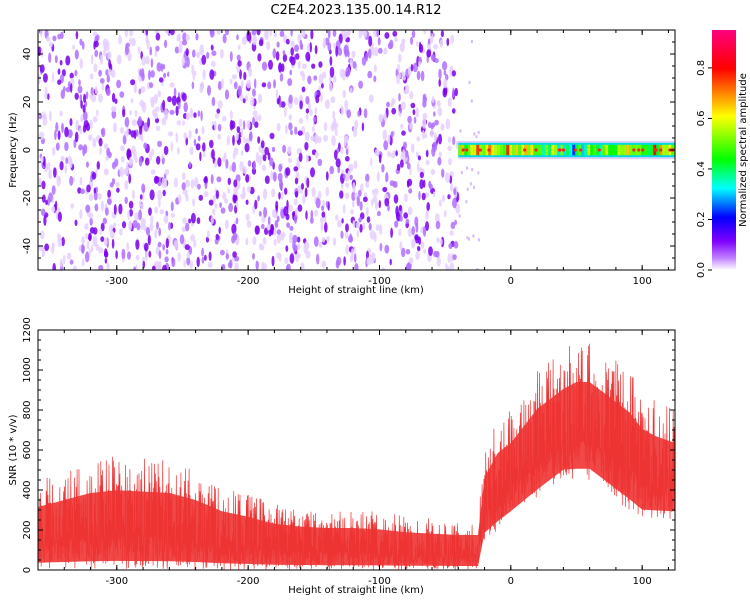 The height and width of the screenshot is (600, 750). What do you see at coordinates (356, 290) in the screenshot?
I see `spectrogram-x-label: Height of straight line (km)` at bounding box center [356, 290].